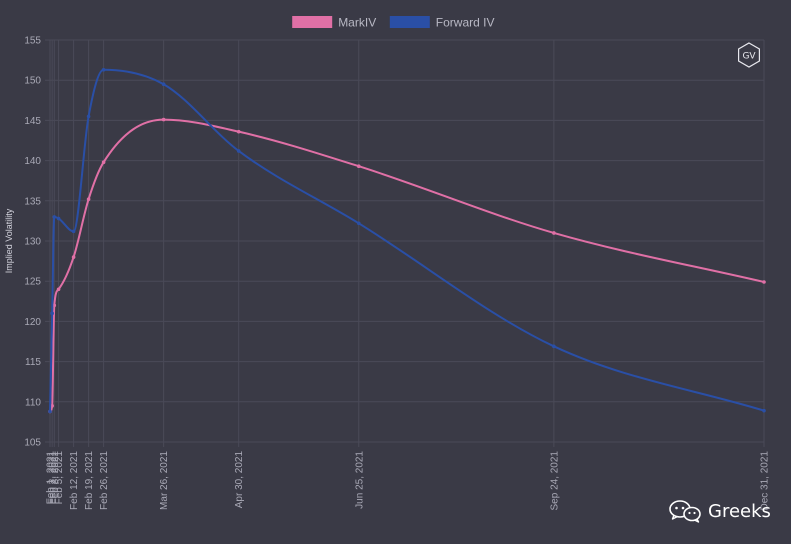 Image resolution: width=791 pixels, height=544 pixels. I want to click on x-tick-label: Feb 26, 2021, so click(104, 480).